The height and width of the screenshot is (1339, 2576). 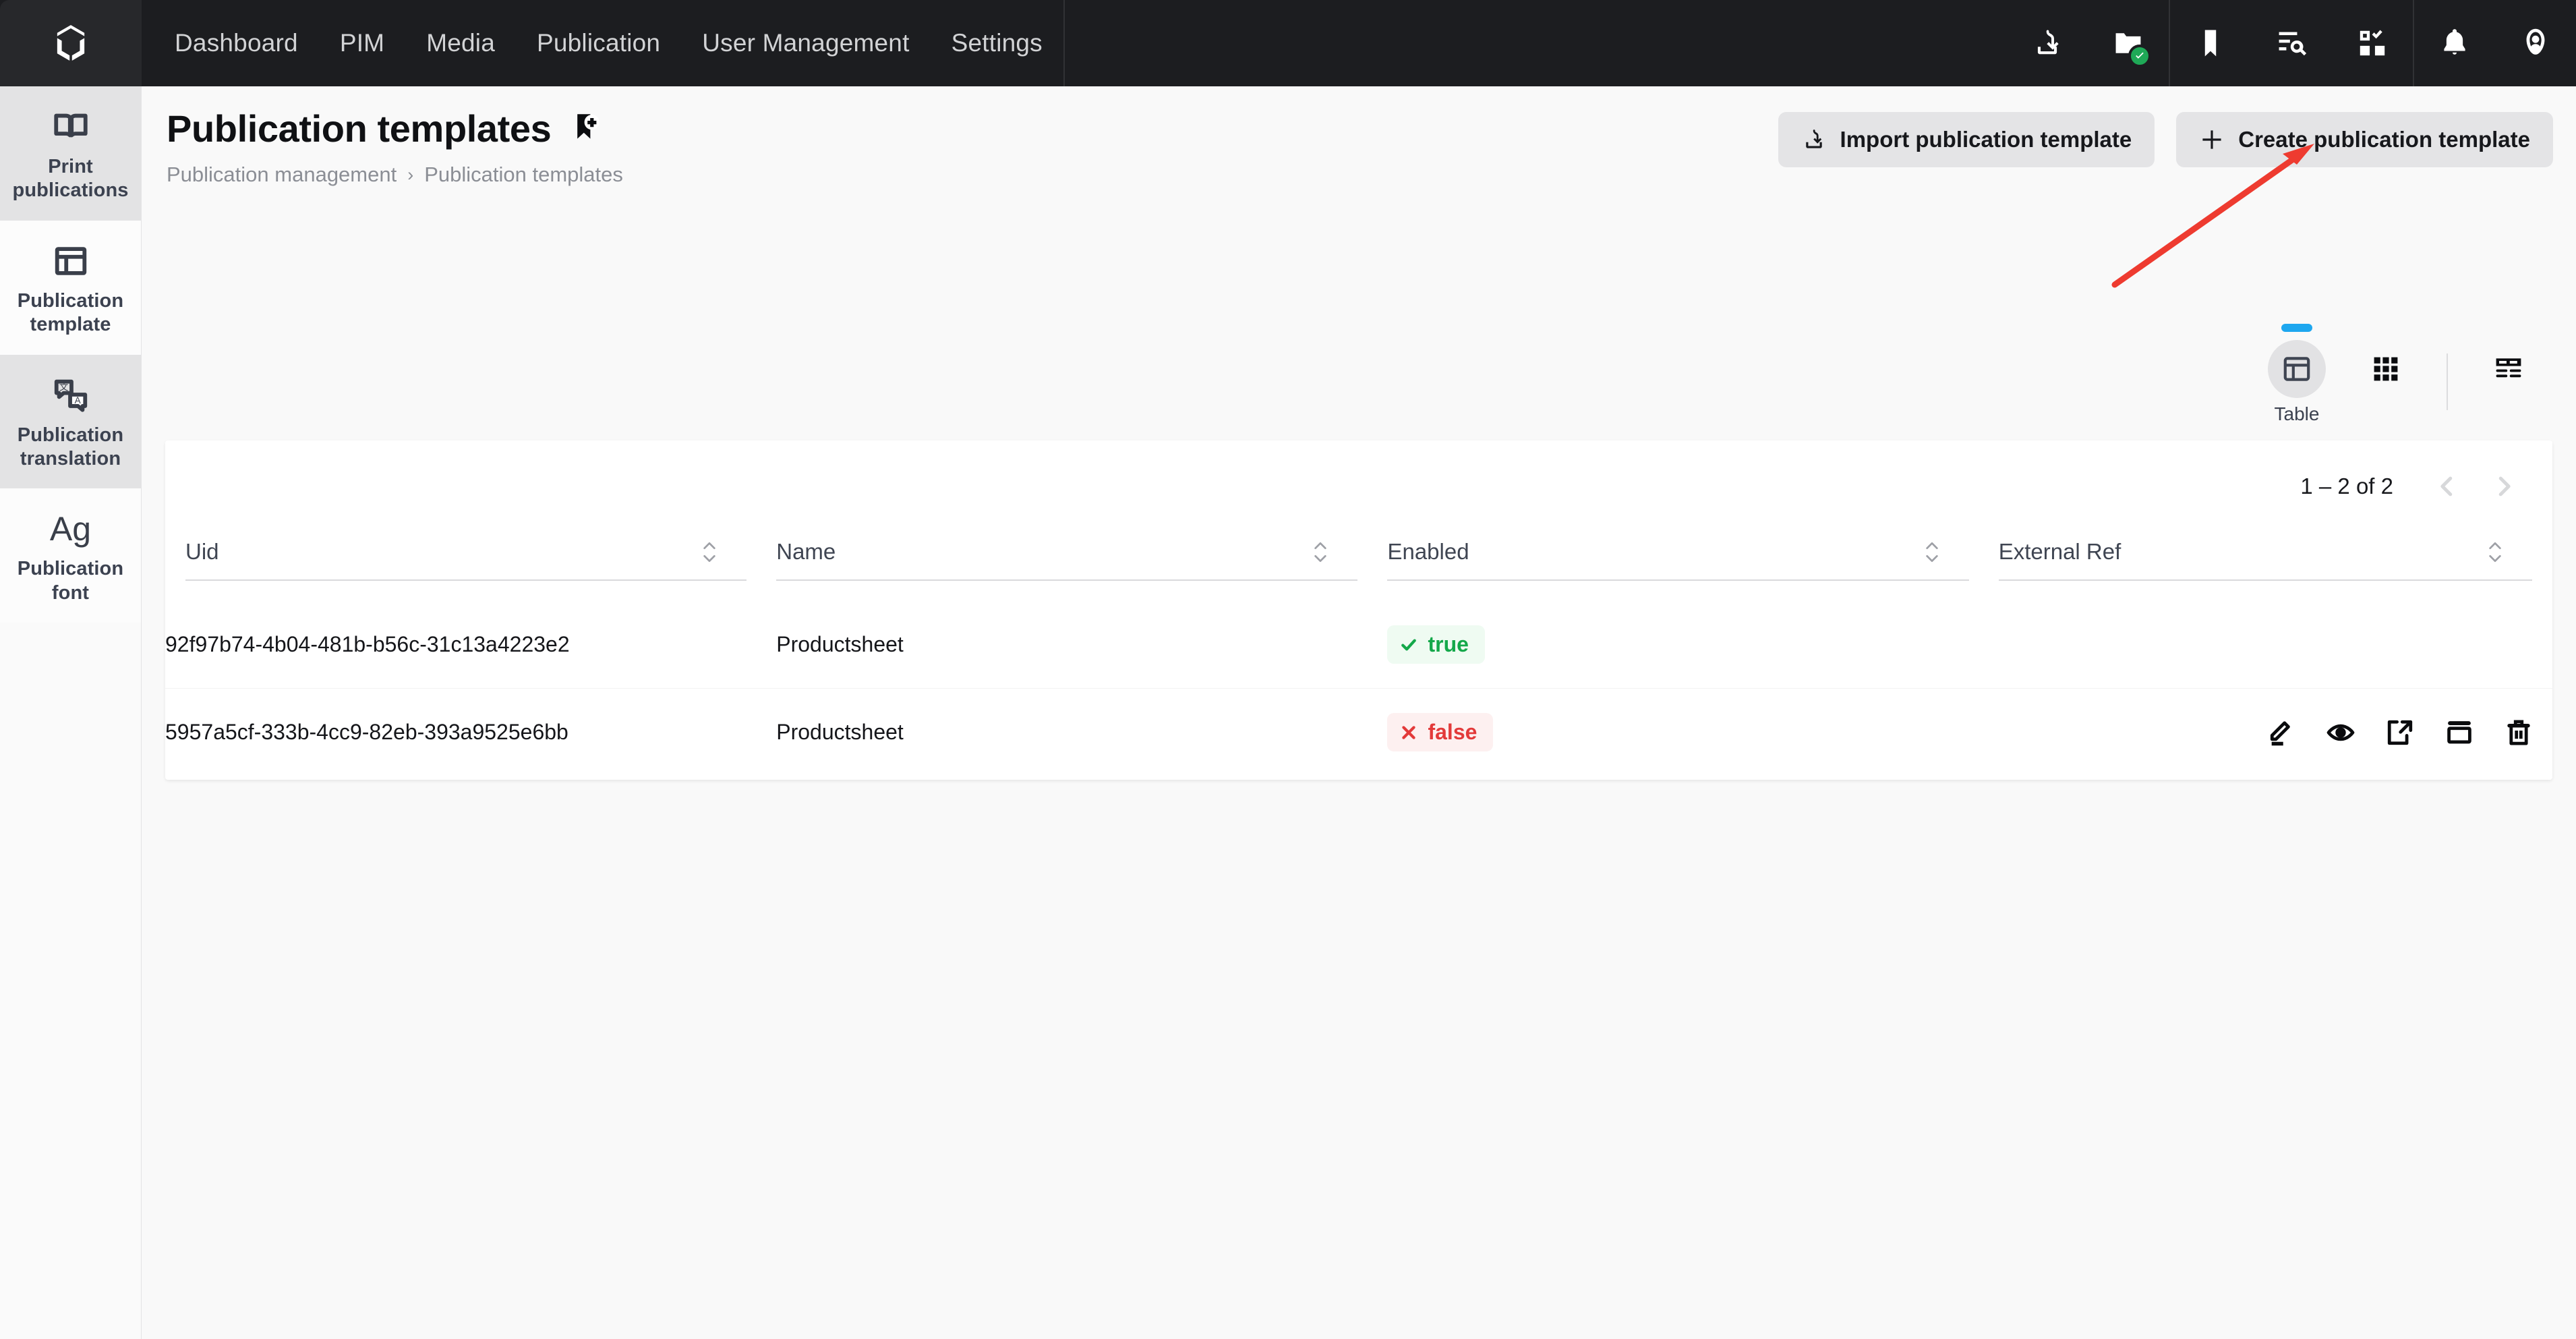 What do you see at coordinates (1359, 480) in the screenshot?
I see `pagination-bar: 1 – 2 of 2` at bounding box center [1359, 480].